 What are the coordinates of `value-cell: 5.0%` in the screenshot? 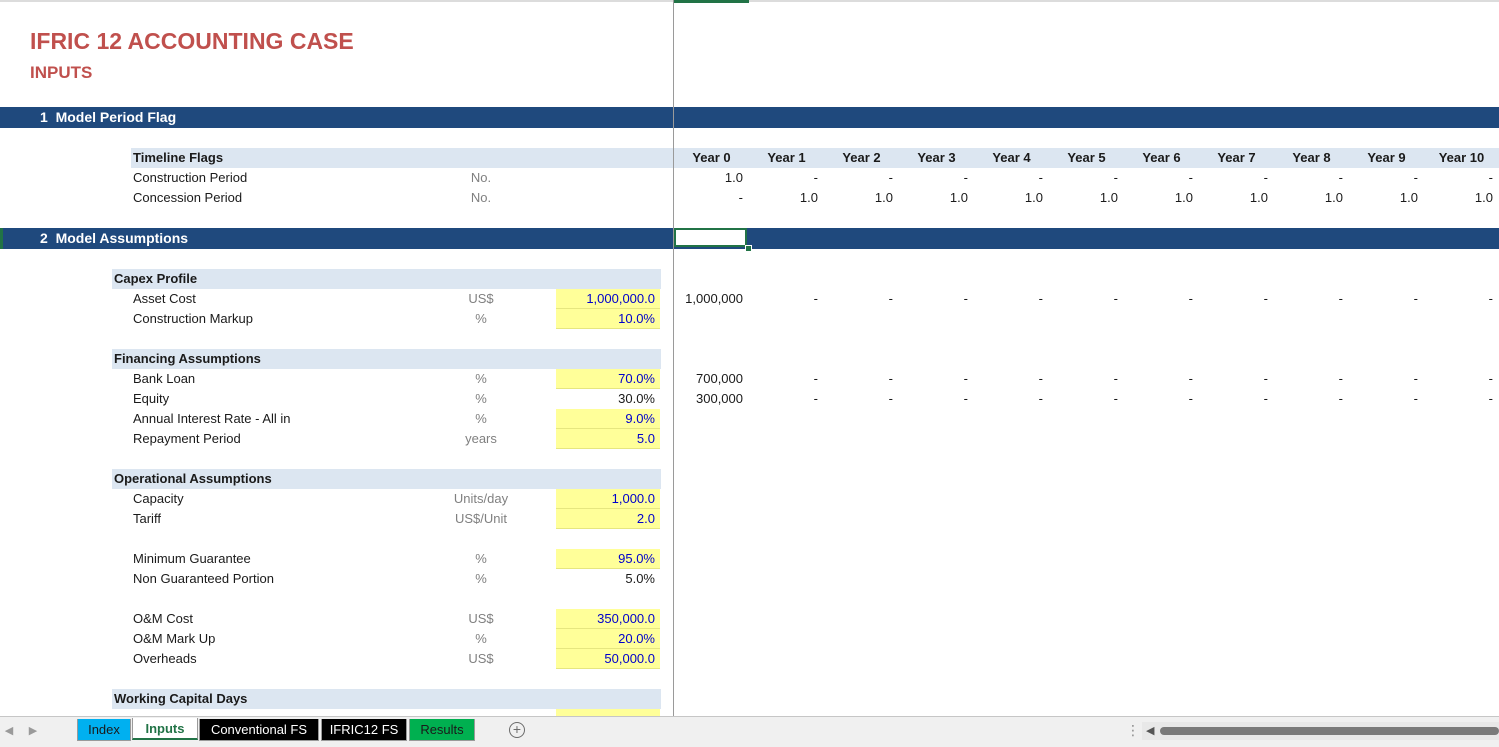 It's located at (640, 578).